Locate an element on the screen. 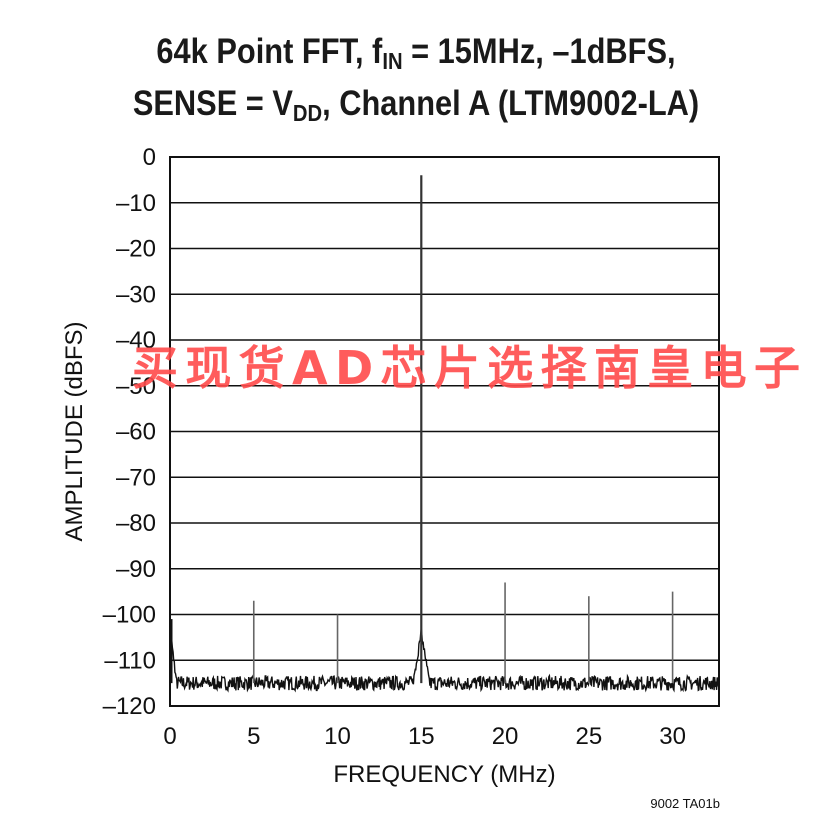 Image resolution: width=832 pixels, height=835 pixels. title-line-1-subscript: IN is located at coordinates (392, 61).